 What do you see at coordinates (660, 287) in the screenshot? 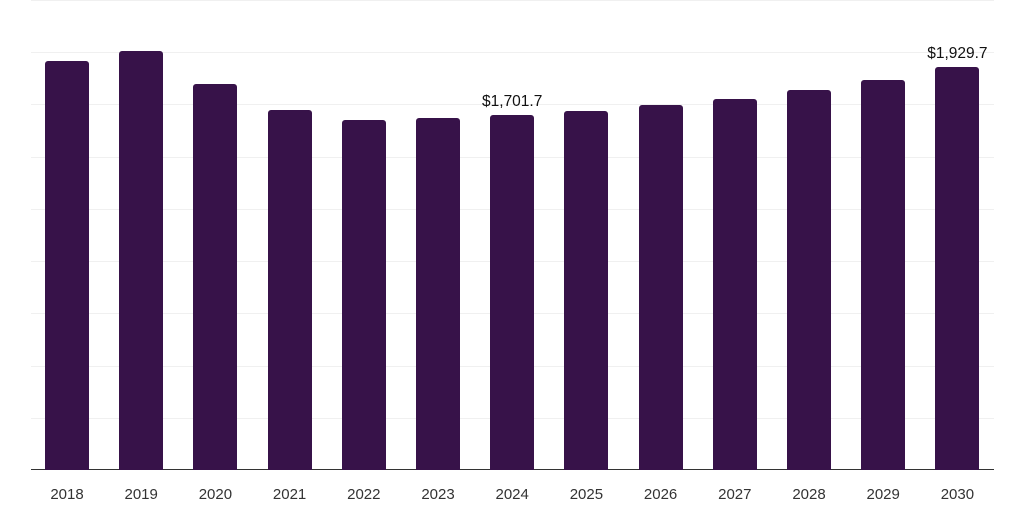
I see `bar-2026` at bounding box center [660, 287].